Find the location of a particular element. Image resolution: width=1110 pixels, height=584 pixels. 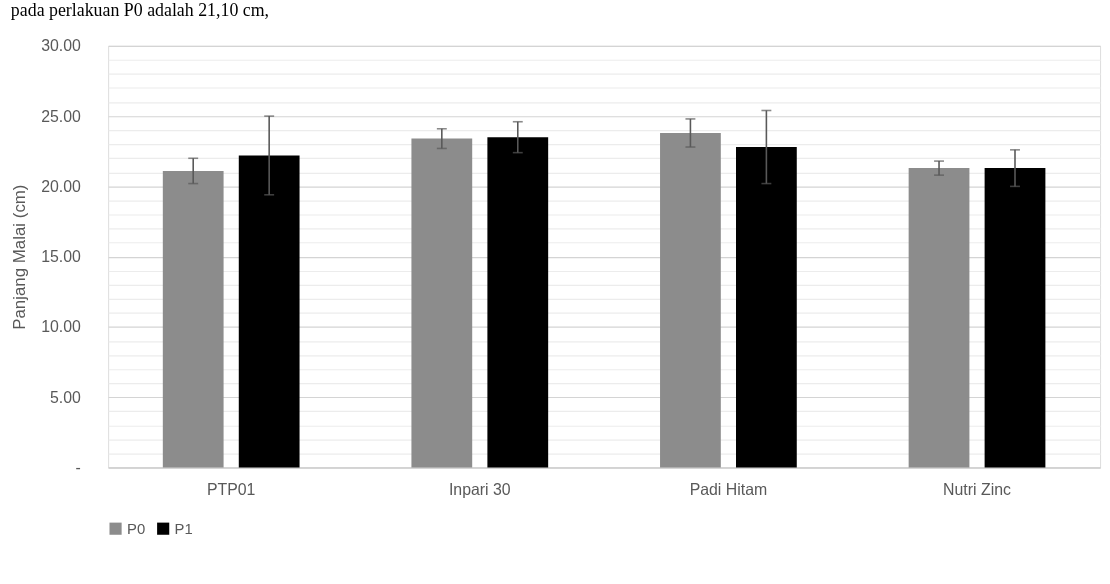

x-tick-label: PTP01 is located at coordinates (231, 489).